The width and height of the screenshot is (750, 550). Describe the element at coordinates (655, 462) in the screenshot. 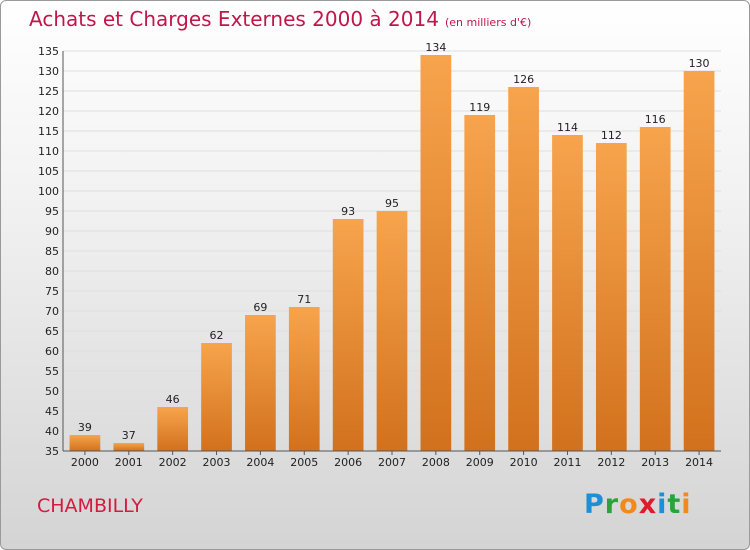

I see `x-tick-label: 2013` at that location.